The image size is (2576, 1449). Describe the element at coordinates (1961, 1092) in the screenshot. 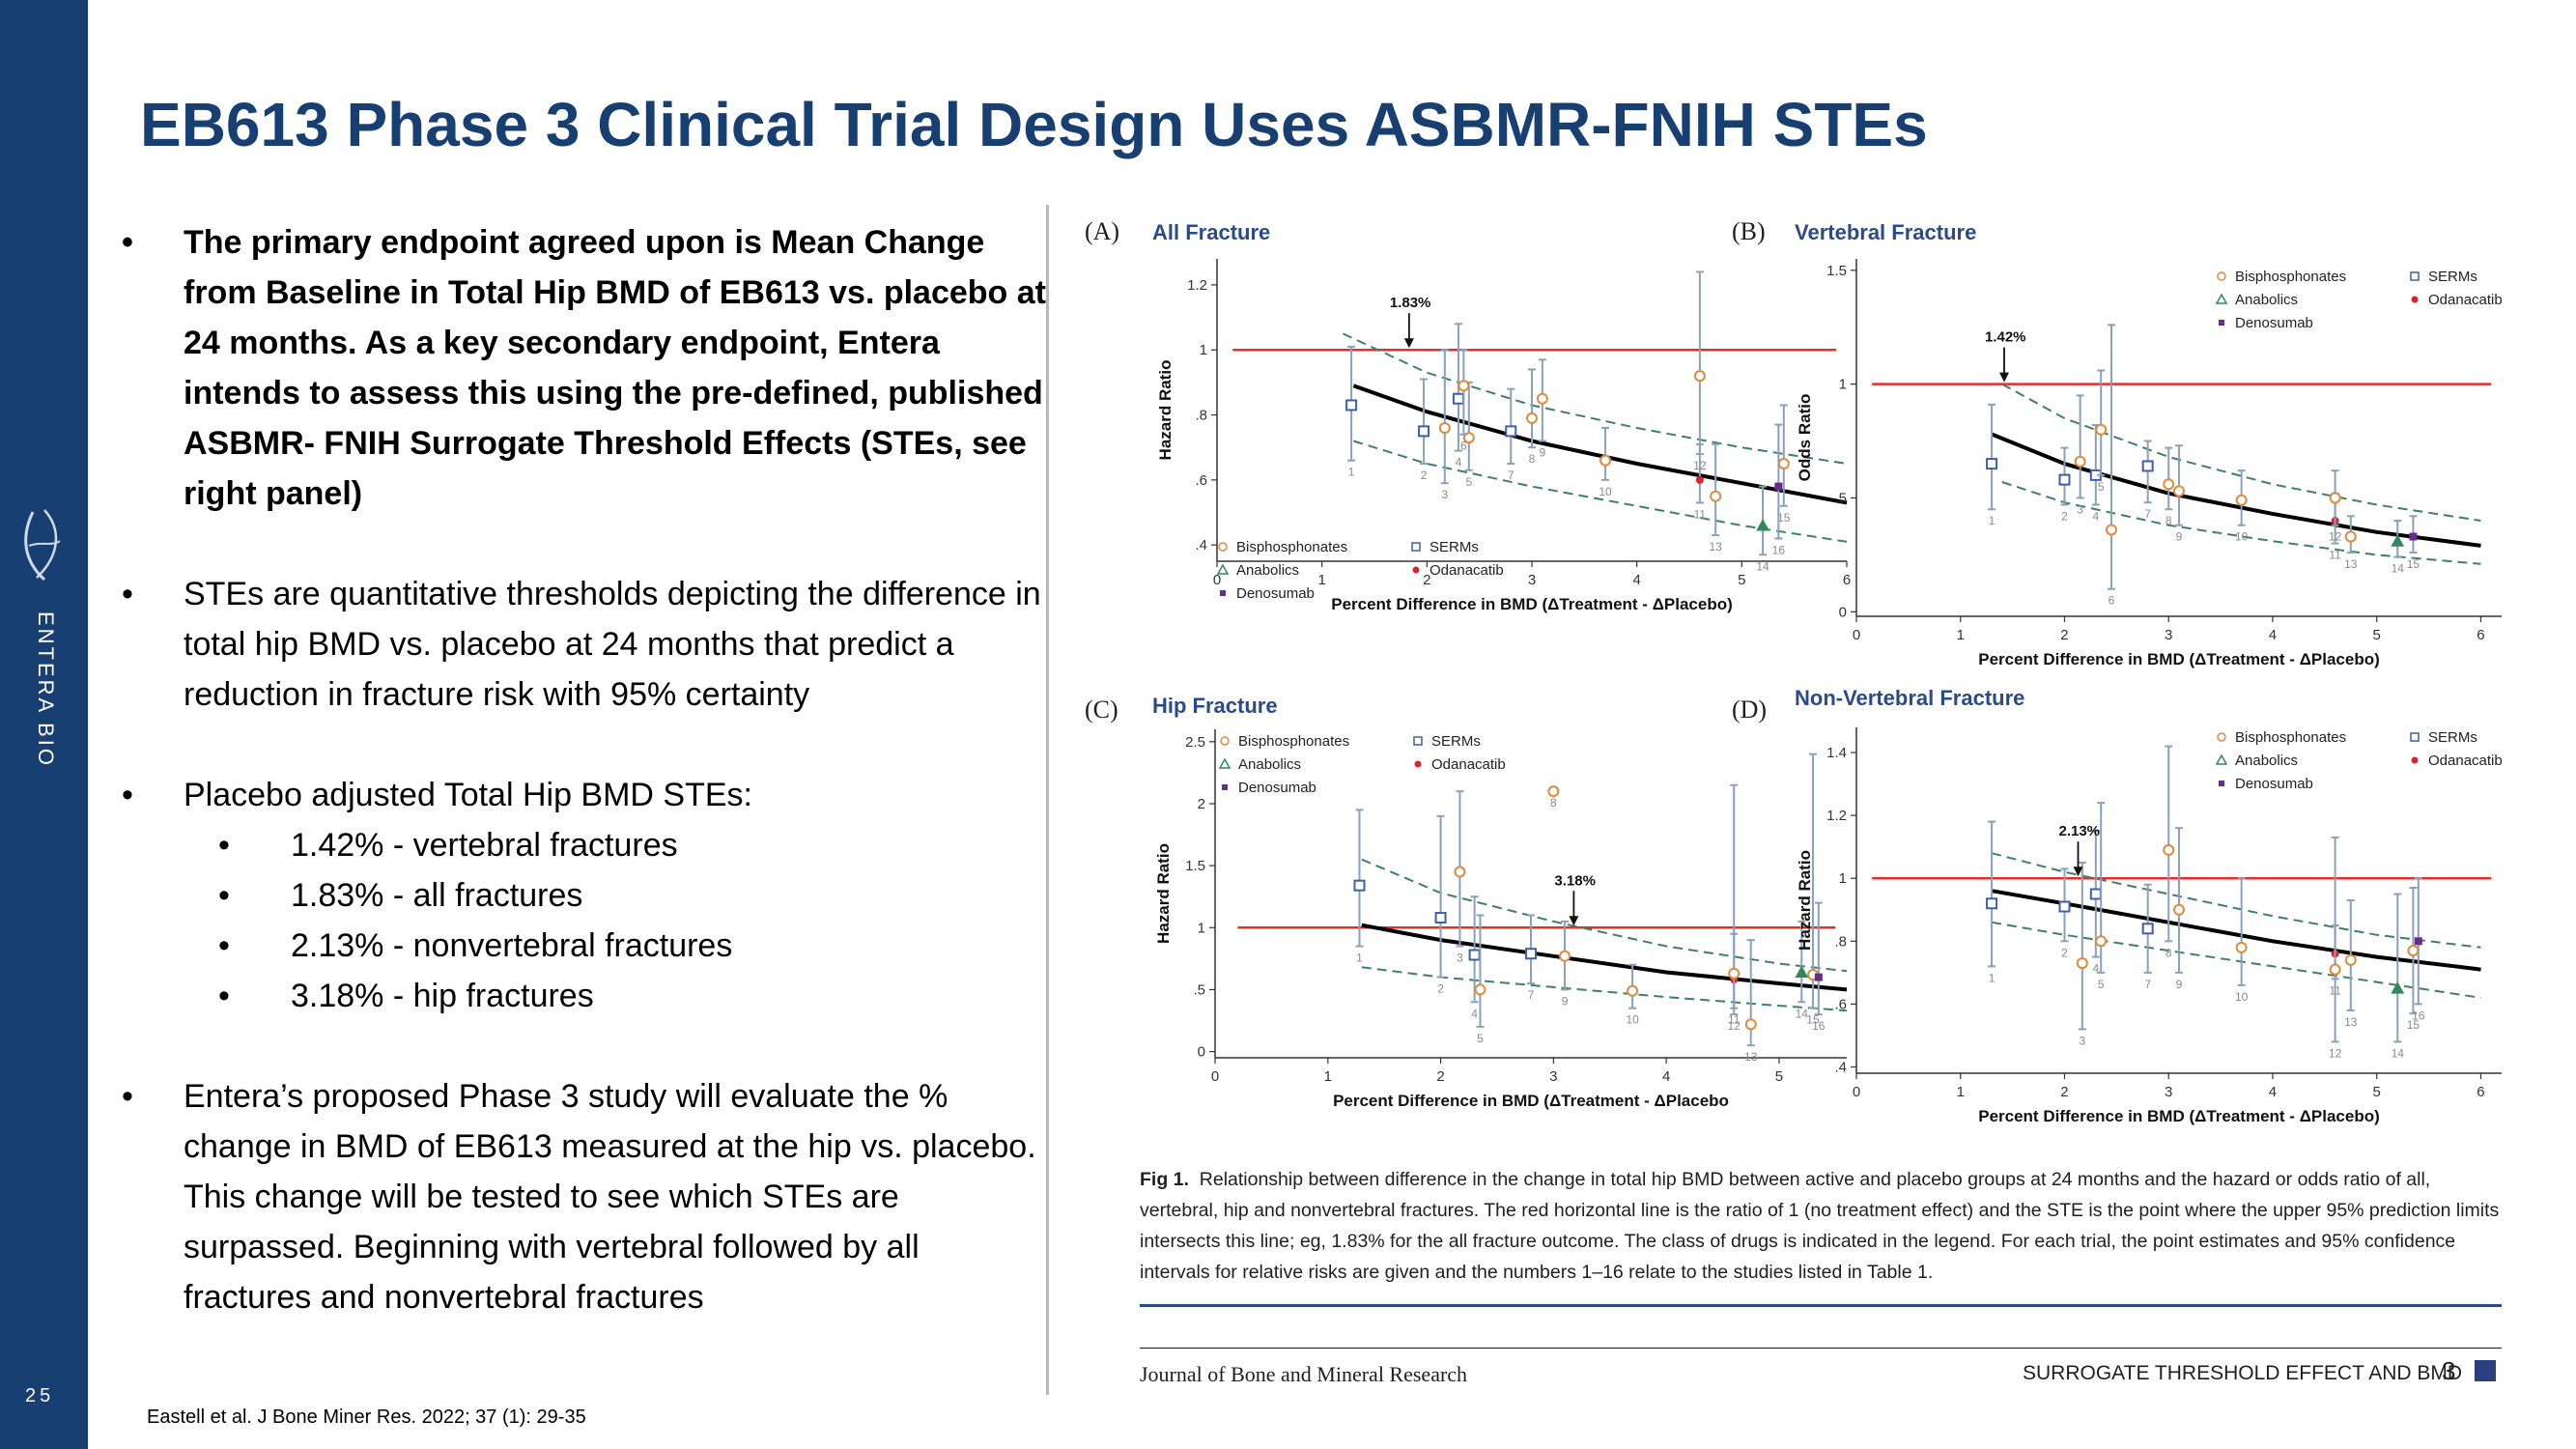

I see `x-tick-label: 1` at that location.